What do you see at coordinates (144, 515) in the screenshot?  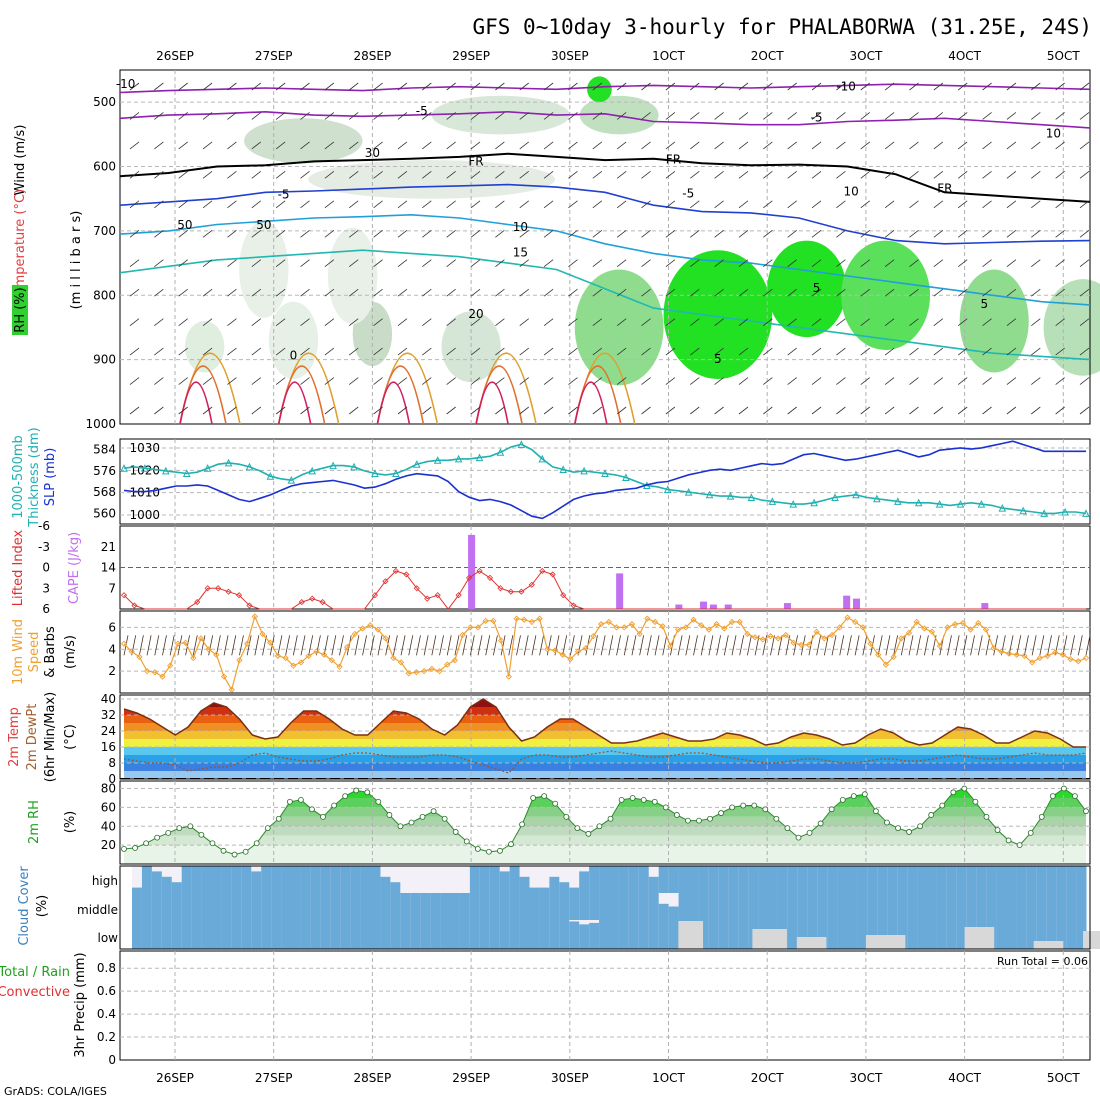 I see `slp-tick: 1000` at bounding box center [144, 515].